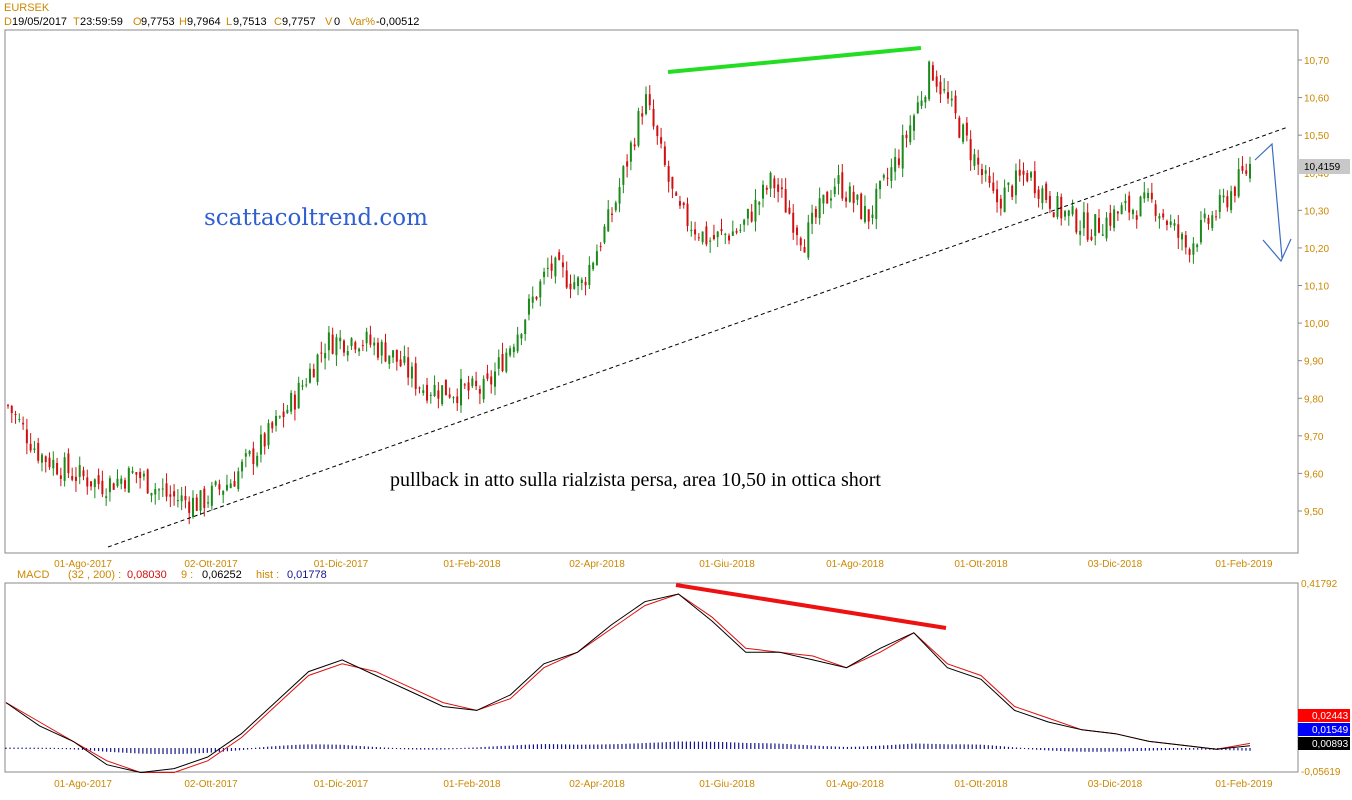 Image resolution: width=1352 pixels, height=800 pixels. Describe the element at coordinates (1324, 729) in the screenshot. I see `macd-badge-blue` at that location.